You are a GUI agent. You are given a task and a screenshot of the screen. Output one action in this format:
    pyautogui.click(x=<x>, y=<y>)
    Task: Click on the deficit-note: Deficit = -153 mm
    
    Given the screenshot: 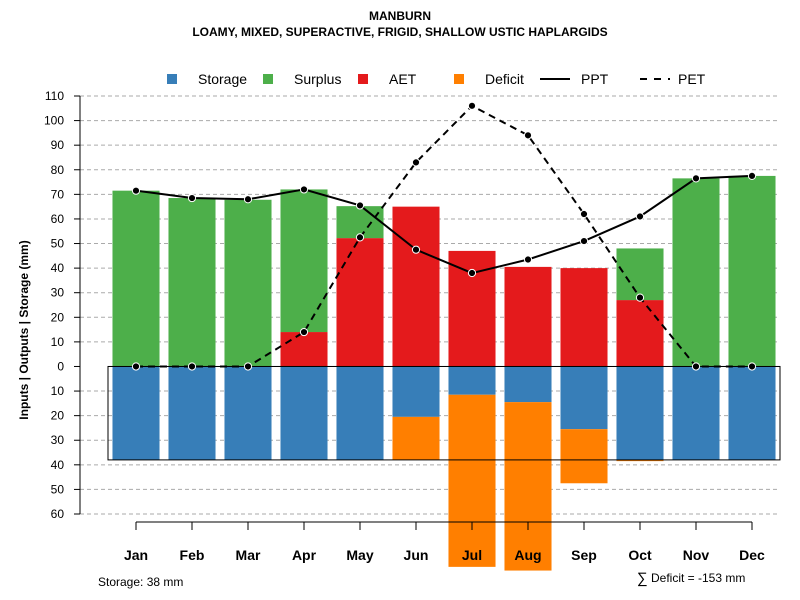 What is the action you would take?
    pyautogui.click(x=698, y=578)
    